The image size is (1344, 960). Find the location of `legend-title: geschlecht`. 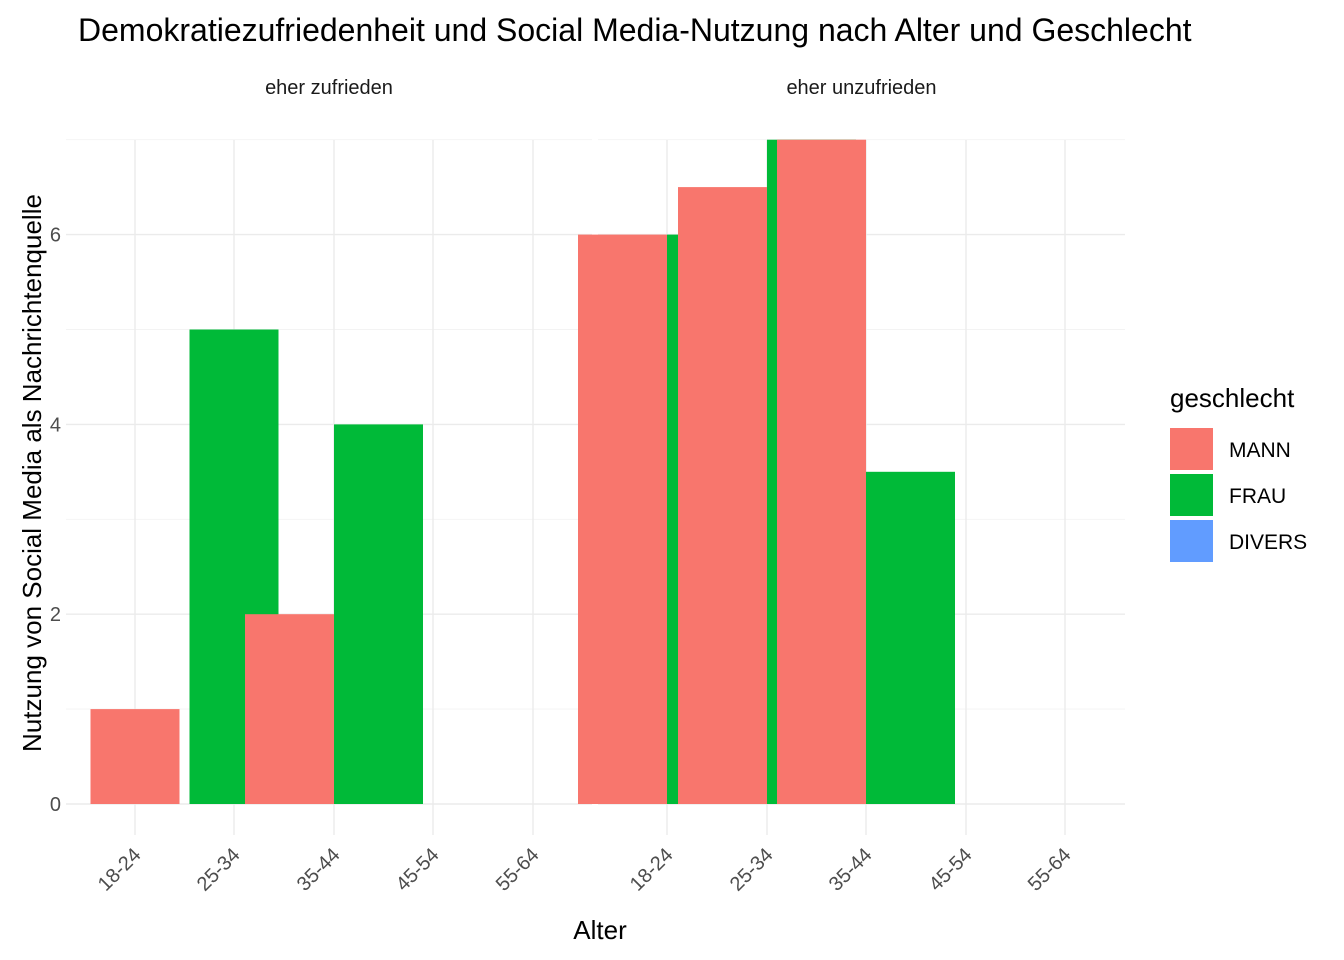

legend-title: geschlecht is located at coordinates (1232, 398).